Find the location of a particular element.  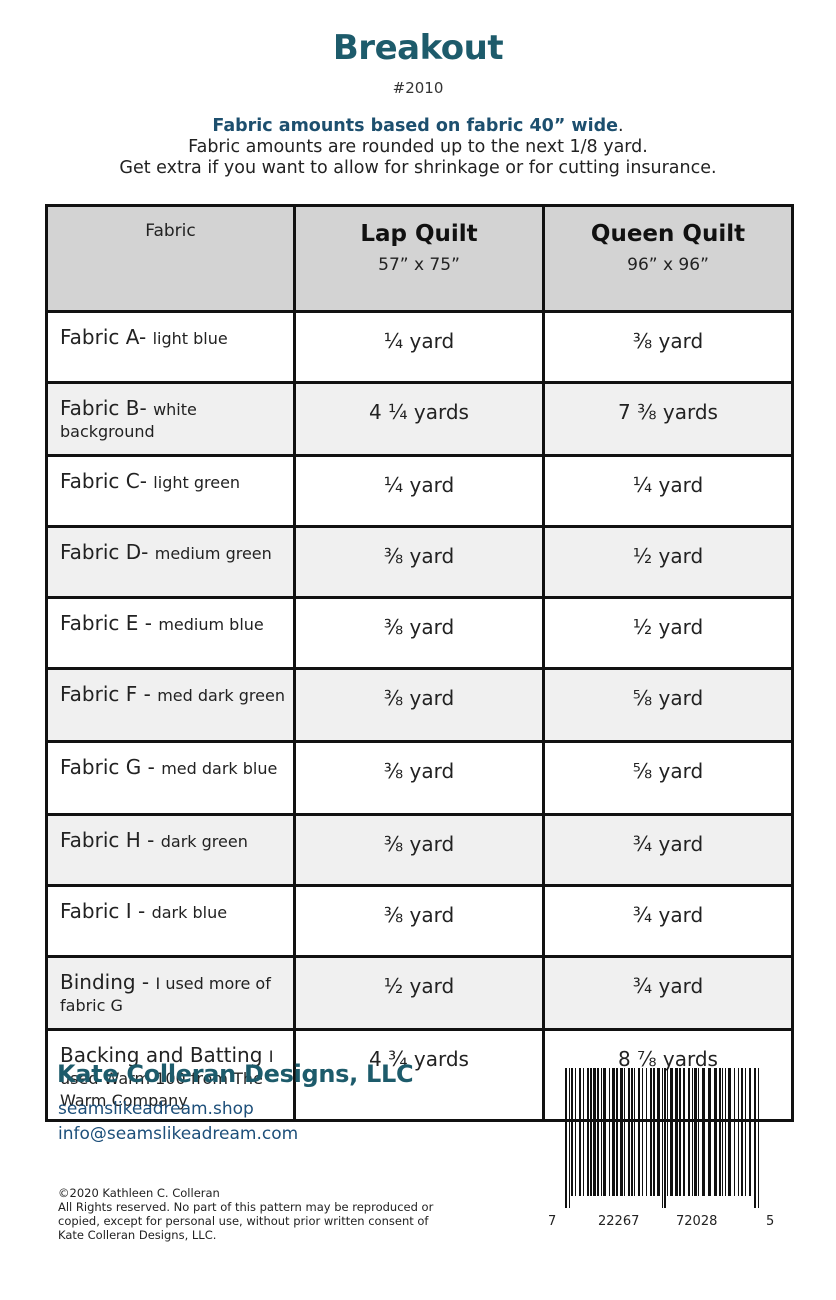

table-row: Fabric A- light blue ¼ yard ⅜ yard is located at coordinates (419, 347).